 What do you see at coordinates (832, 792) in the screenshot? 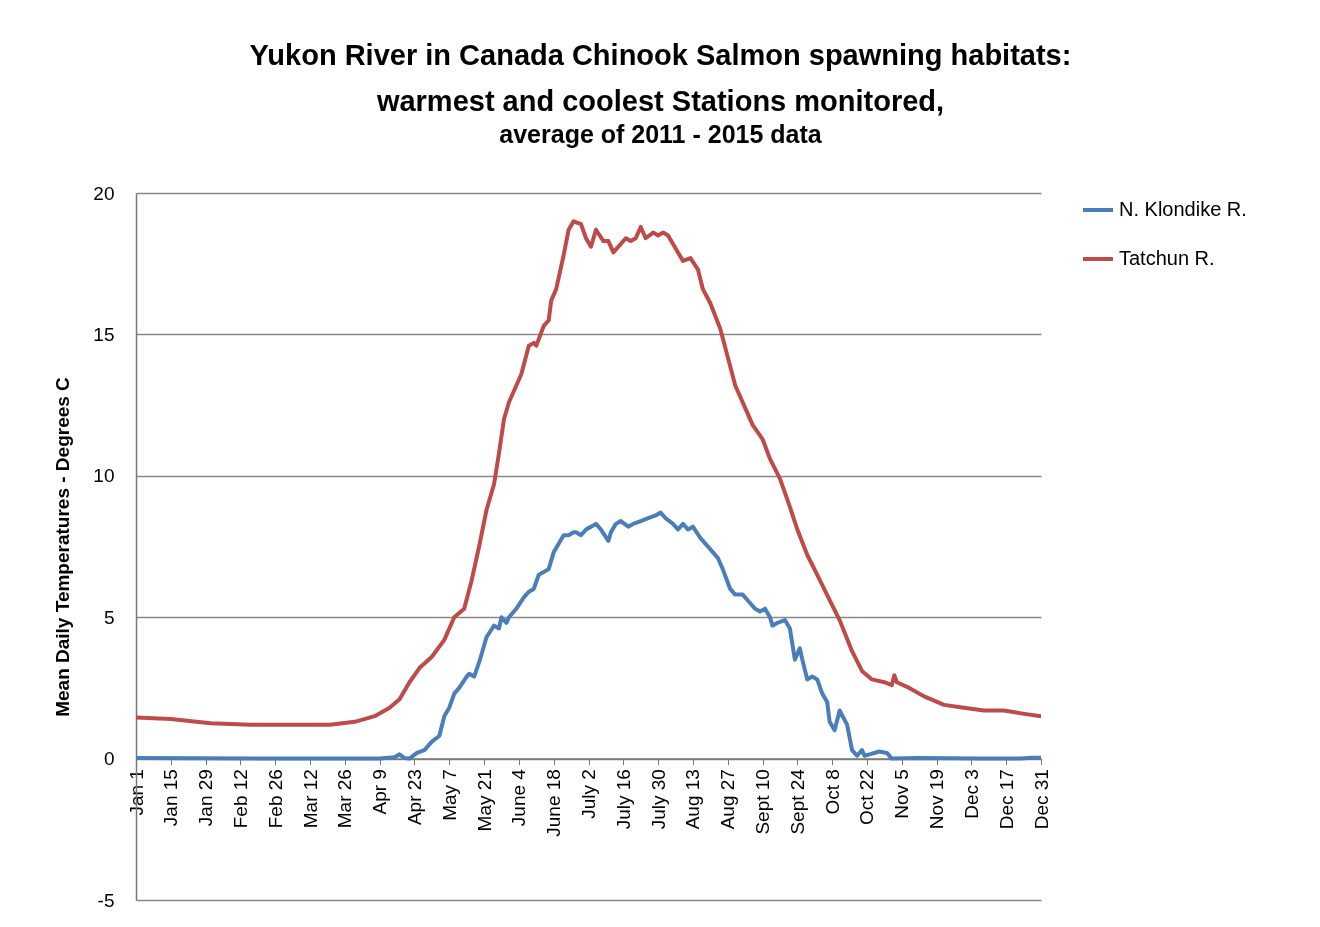
I see `x-tick-label: Oct 8` at bounding box center [832, 792].